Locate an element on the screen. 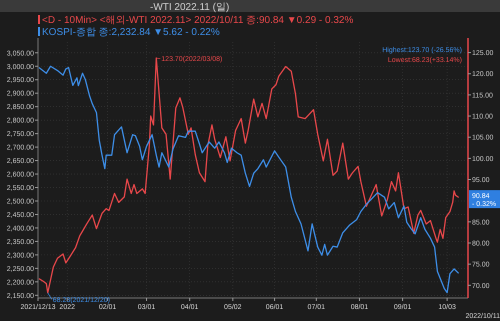 Image resolution: width=500 pixels, height=321 pixels. legend-item: <D - 10Min> <해외-WTI 2022.11> 2022/10/11 종:90.84 ▼0.29 - 0.32% is located at coordinates (196, 20).